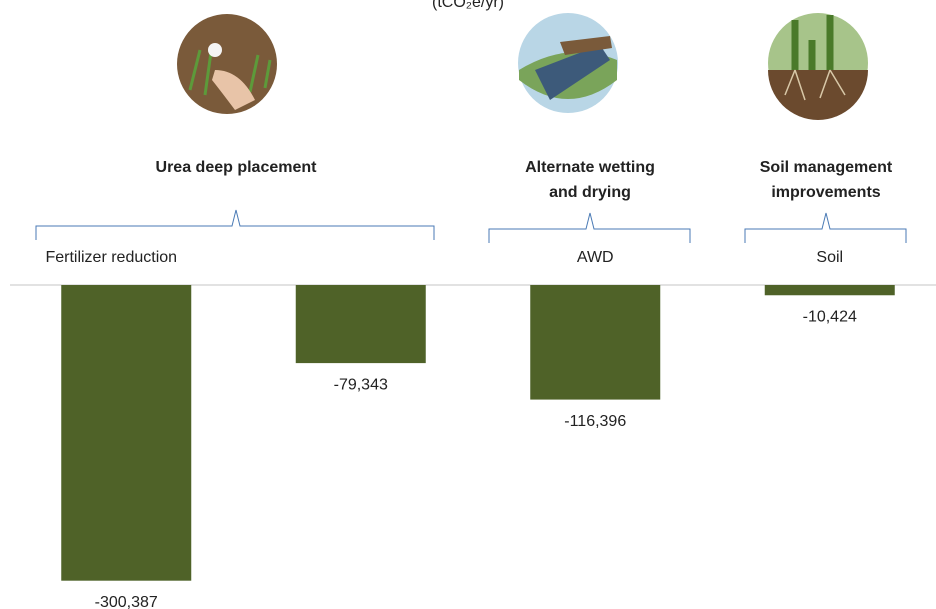 The image size is (936, 609). Describe the element at coordinates (829, 257) in the screenshot. I see `x-tick-label: Soil` at that location.